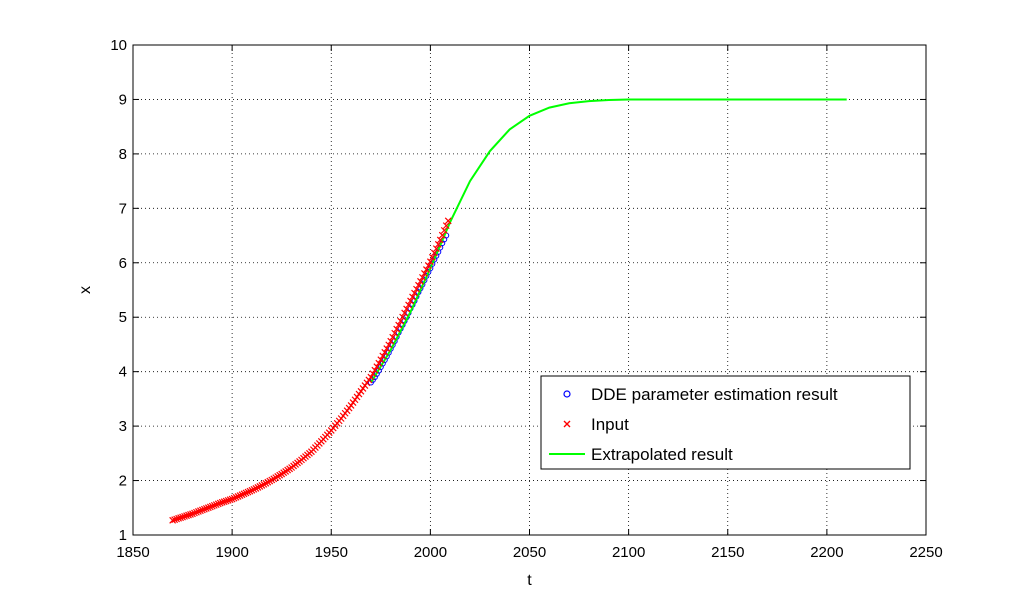 Image resolution: width=1024 pixels, height=600 pixels. I want to click on x-tick-label: 1850, so click(132, 552).